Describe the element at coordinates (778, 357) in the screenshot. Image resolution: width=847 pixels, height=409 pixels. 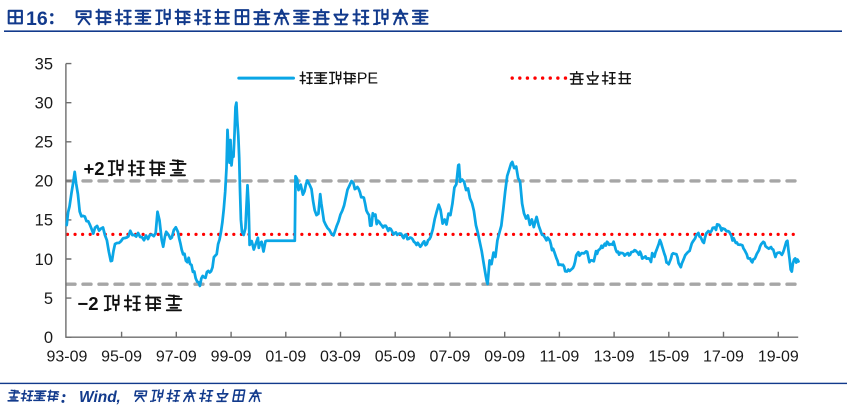
I see `svg-text: 19-09` at that location.